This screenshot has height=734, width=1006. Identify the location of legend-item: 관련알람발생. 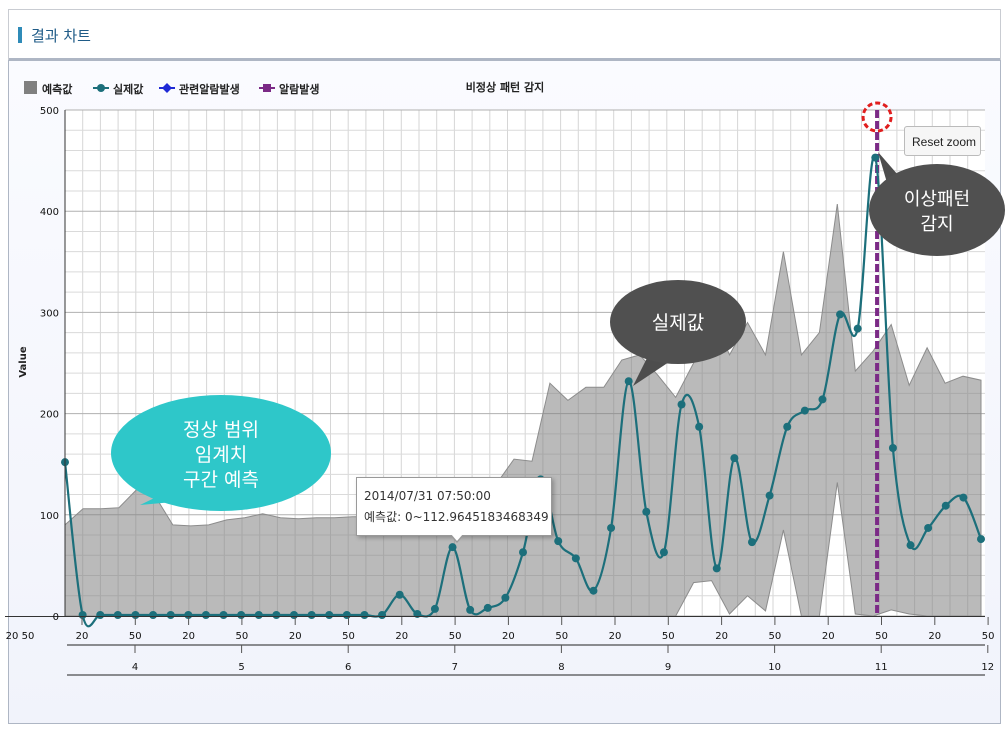
(199, 89).